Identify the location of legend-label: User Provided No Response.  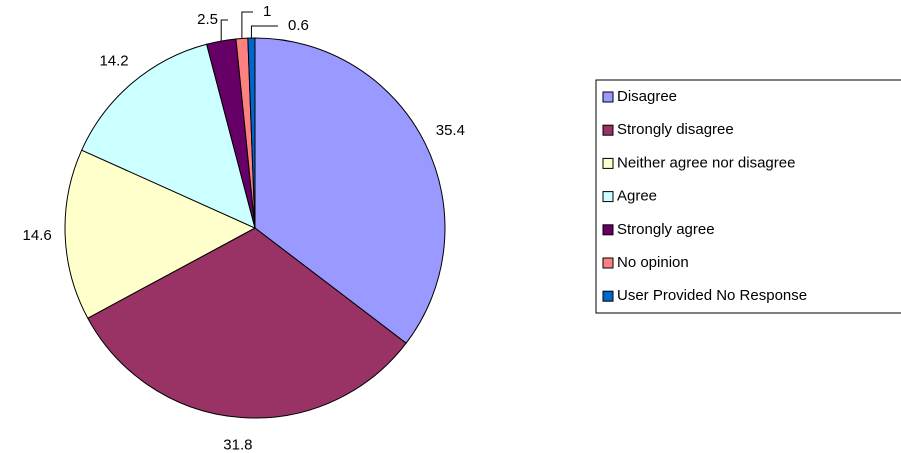
(712, 295).